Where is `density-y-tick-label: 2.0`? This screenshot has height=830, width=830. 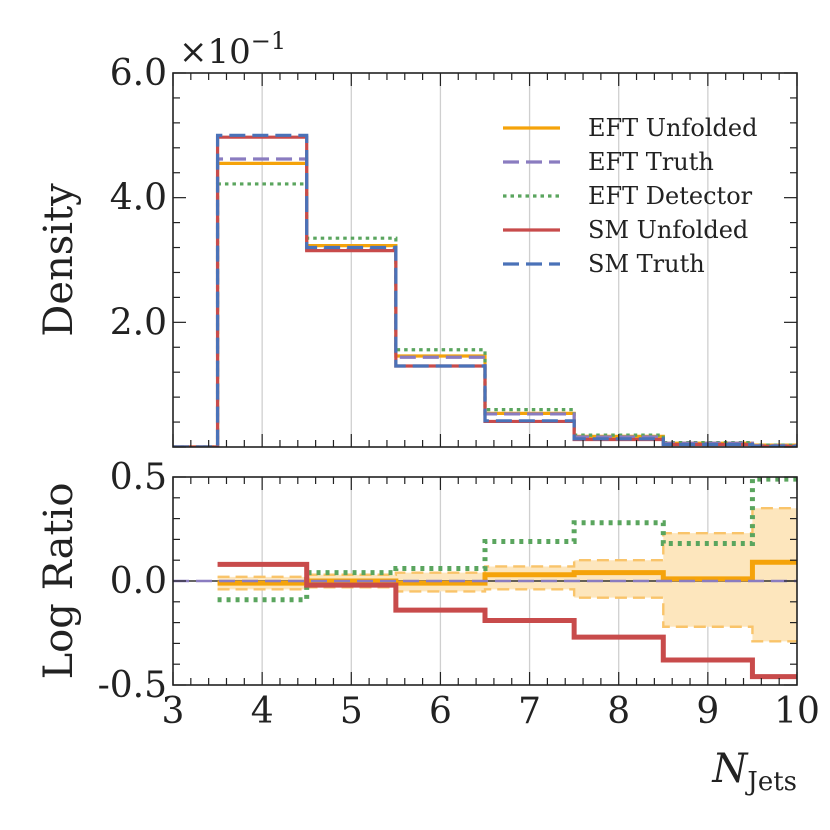 density-y-tick-label: 2.0 is located at coordinates (138, 322).